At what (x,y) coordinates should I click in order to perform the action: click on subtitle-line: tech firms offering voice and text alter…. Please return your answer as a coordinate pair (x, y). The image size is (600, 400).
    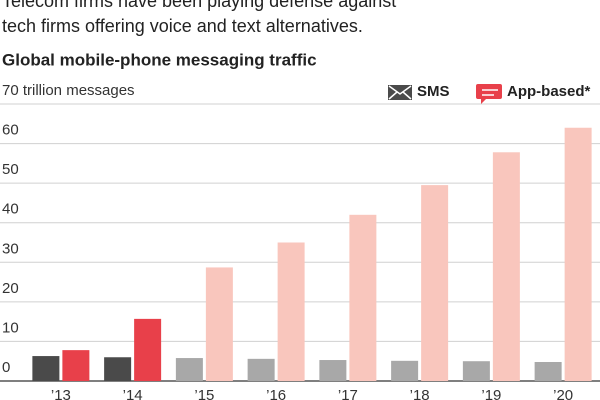
    Looking at the image, I should click on (182, 26).